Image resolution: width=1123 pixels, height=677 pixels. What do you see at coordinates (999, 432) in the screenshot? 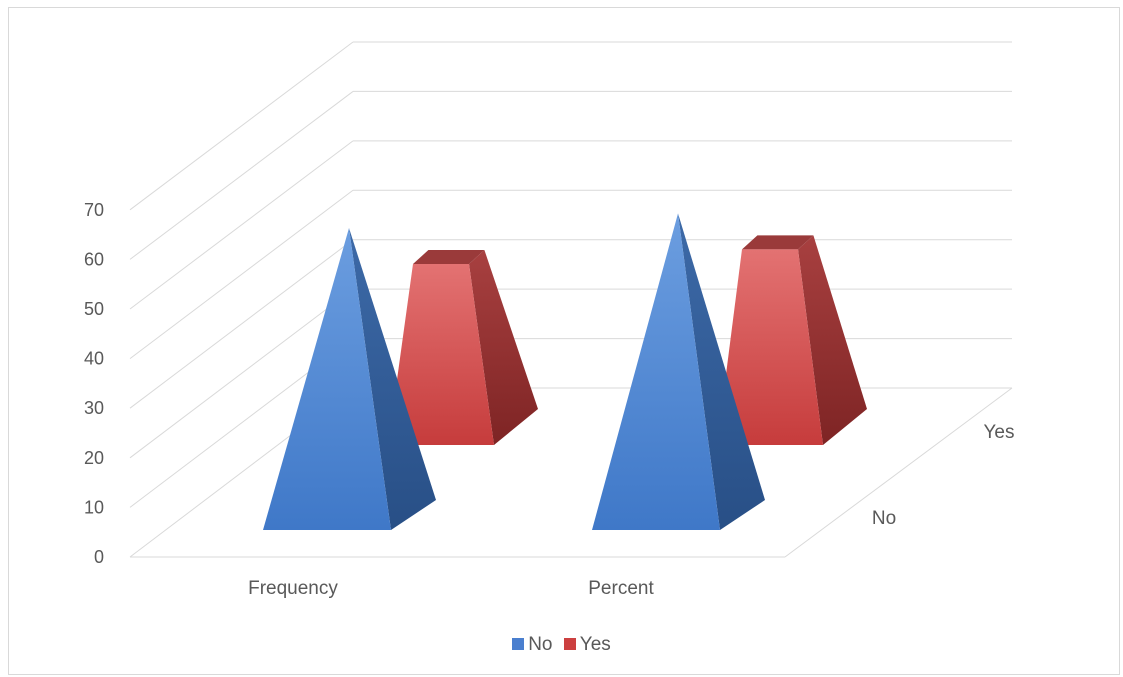
I see `depth-tick-label-yes: Yes` at bounding box center [999, 432].